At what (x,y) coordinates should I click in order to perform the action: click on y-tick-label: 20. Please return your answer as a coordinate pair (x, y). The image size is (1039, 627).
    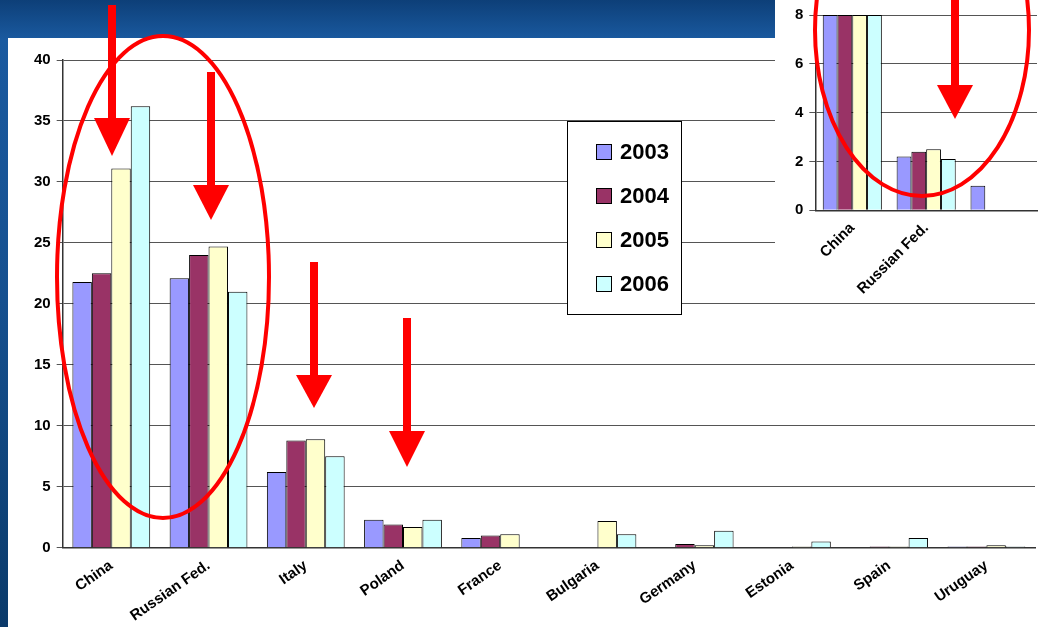
    Looking at the image, I should click on (42, 302).